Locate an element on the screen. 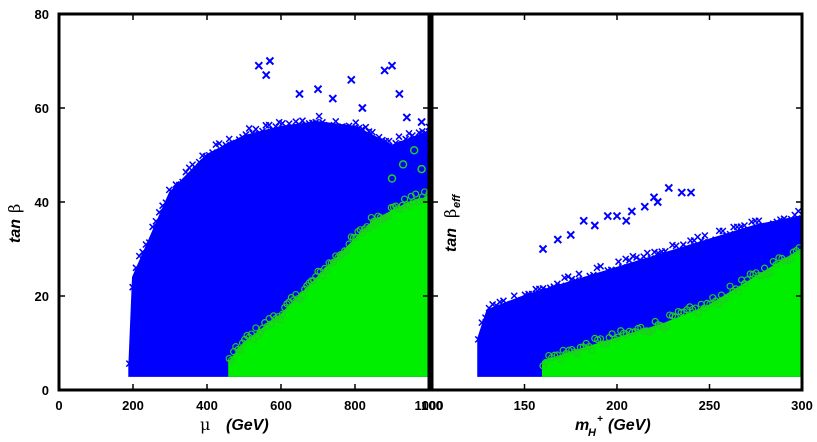  ytick-label-L-4: 80 is located at coordinates (42, 14).